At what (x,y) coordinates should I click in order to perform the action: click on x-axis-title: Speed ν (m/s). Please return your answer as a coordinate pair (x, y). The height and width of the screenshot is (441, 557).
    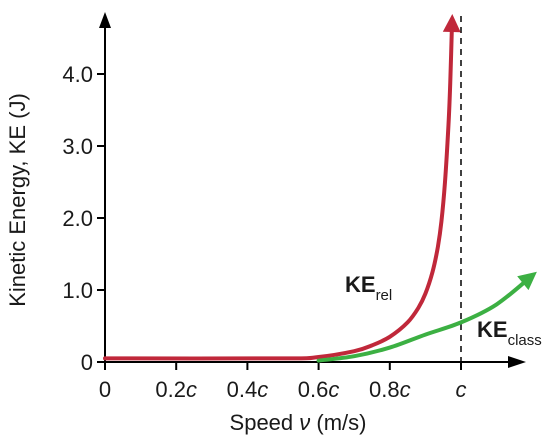
    Looking at the image, I should click on (298, 422).